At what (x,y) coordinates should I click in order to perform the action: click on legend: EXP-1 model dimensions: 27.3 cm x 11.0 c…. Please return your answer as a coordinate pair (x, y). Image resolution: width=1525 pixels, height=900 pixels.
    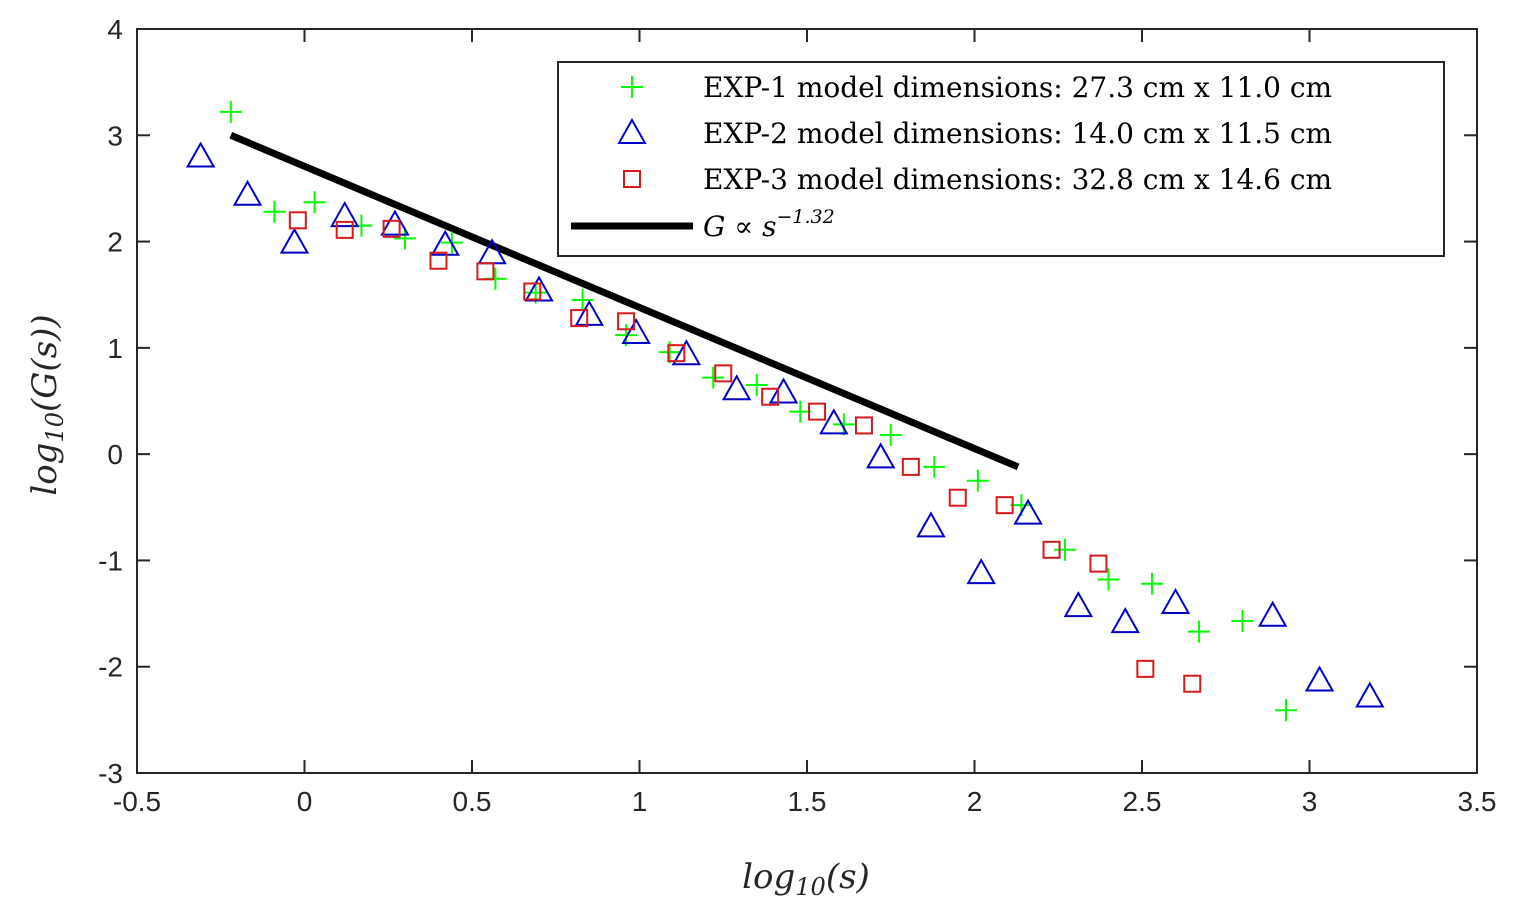
    Looking at the image, I should click on (1001, 159).